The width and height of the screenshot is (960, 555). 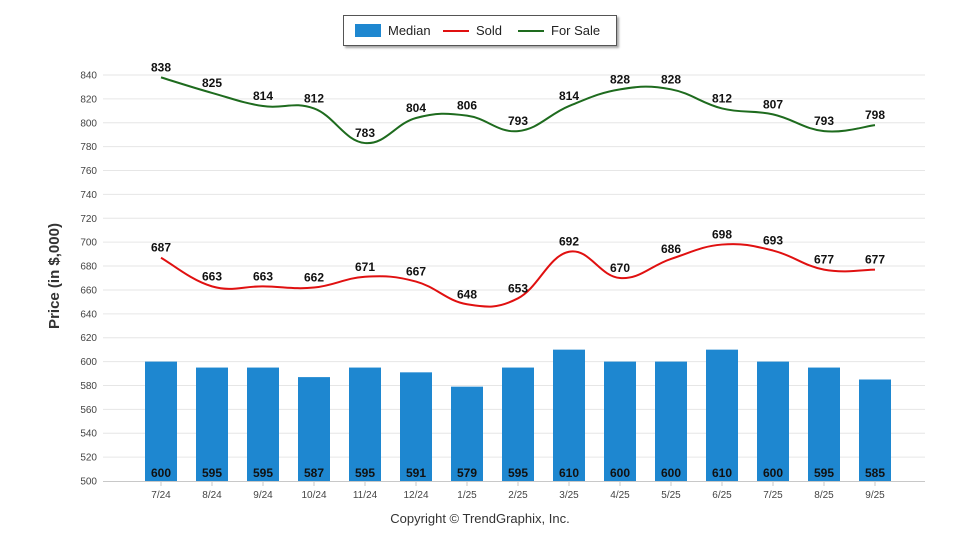 I want to click on x-tick-label: 7/24, so click(x=161, y=495).